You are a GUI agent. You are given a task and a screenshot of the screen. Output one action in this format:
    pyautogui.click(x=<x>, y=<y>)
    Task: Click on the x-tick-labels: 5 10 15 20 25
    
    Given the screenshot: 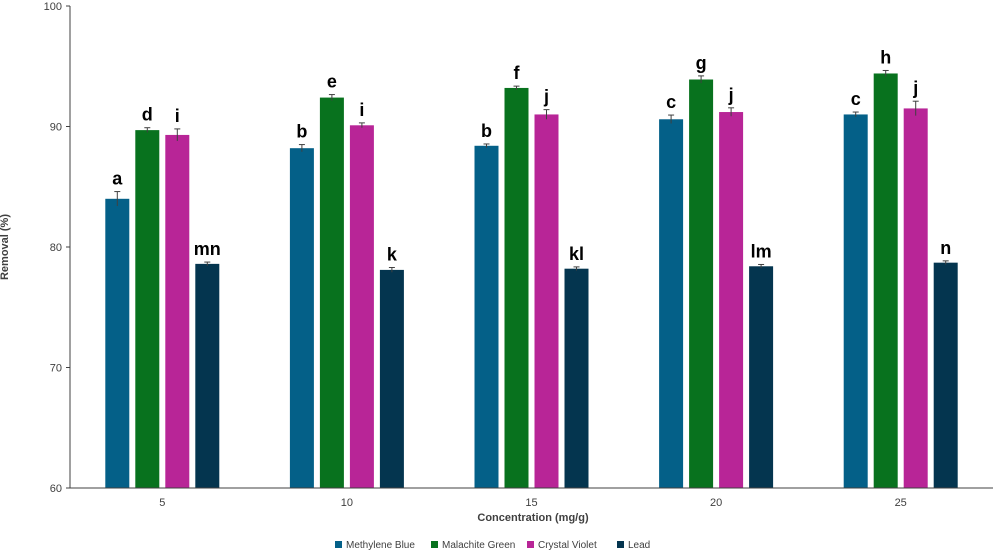 What is the action you would take?
    pyautogui.click(x=533, y=503)
    